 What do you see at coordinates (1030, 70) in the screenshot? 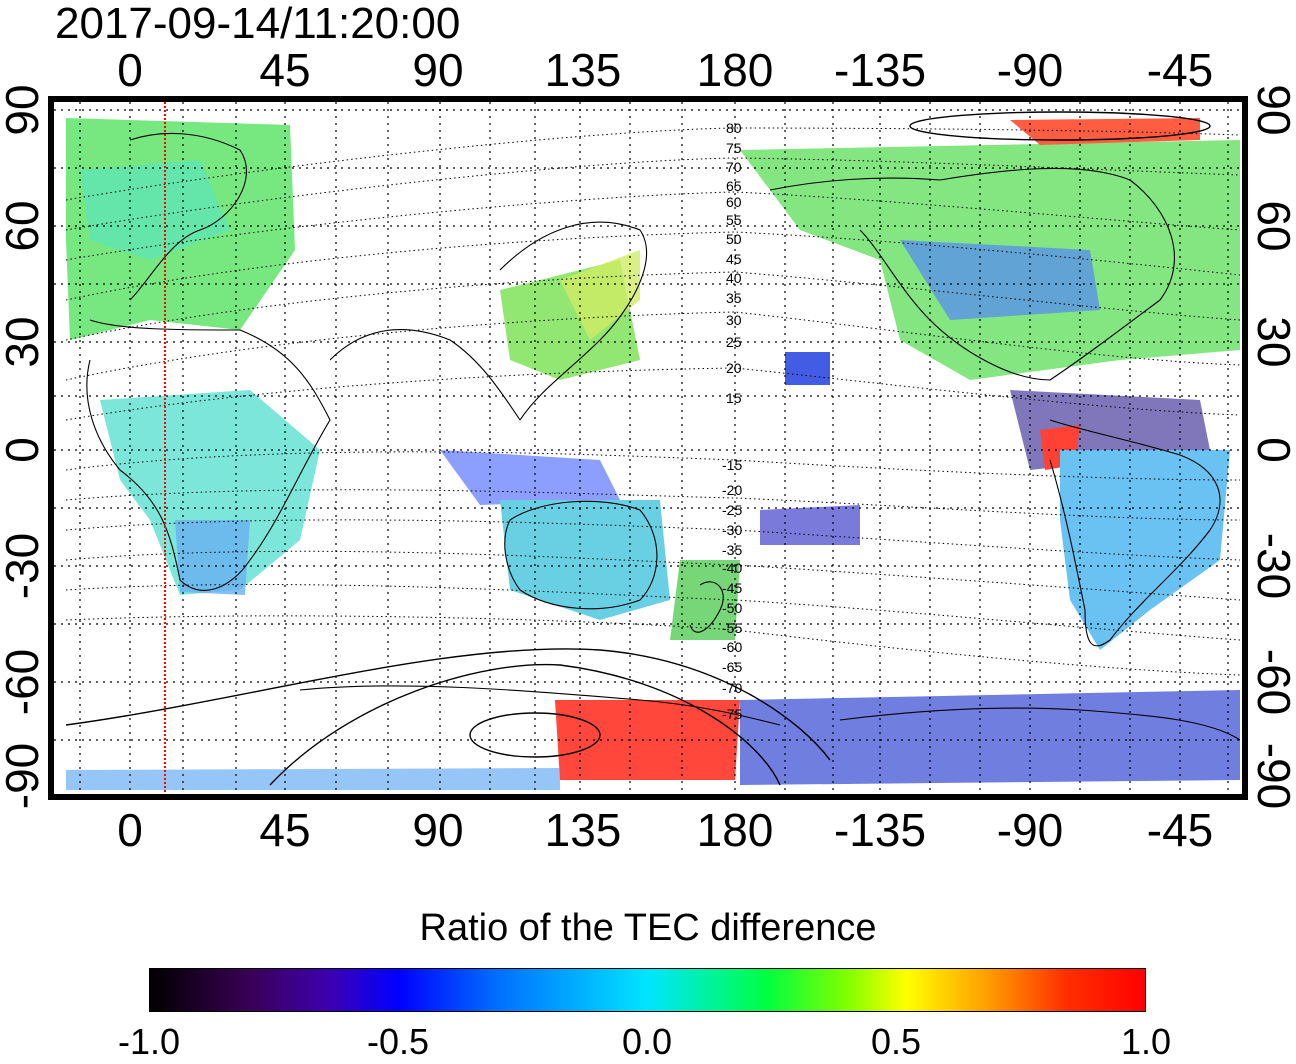
I see `x-tick-top: -90` at bounding box center [1030, 70].